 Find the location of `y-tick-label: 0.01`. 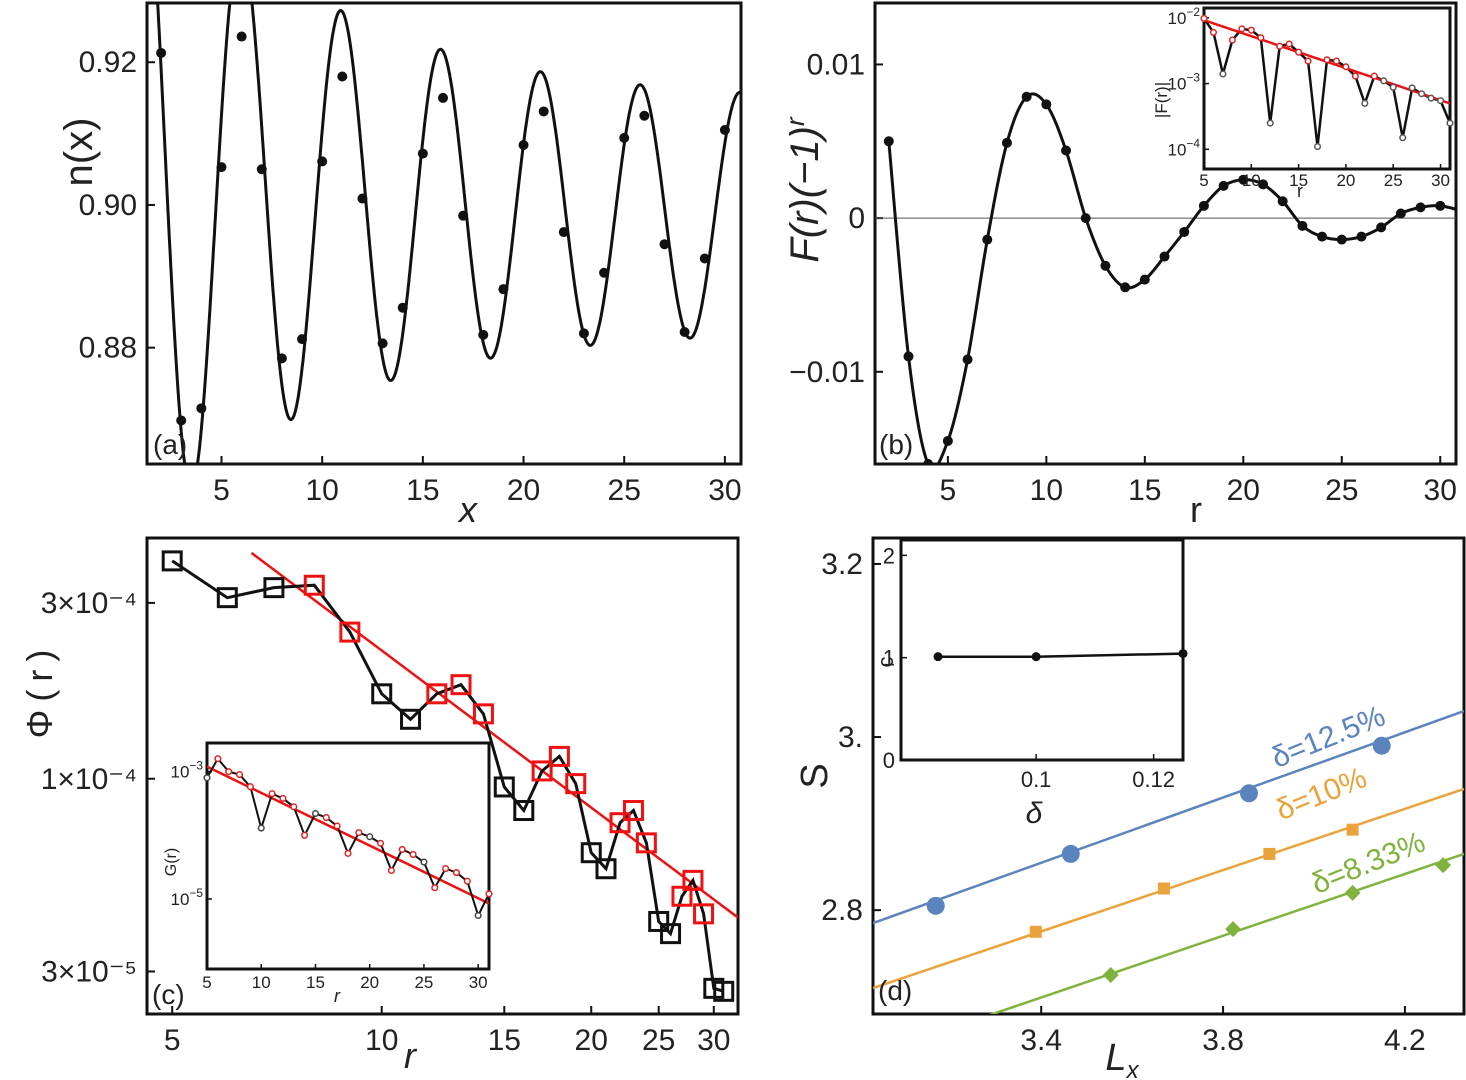

y-tick-label: 0.01 is located at coordinates (836, 64).